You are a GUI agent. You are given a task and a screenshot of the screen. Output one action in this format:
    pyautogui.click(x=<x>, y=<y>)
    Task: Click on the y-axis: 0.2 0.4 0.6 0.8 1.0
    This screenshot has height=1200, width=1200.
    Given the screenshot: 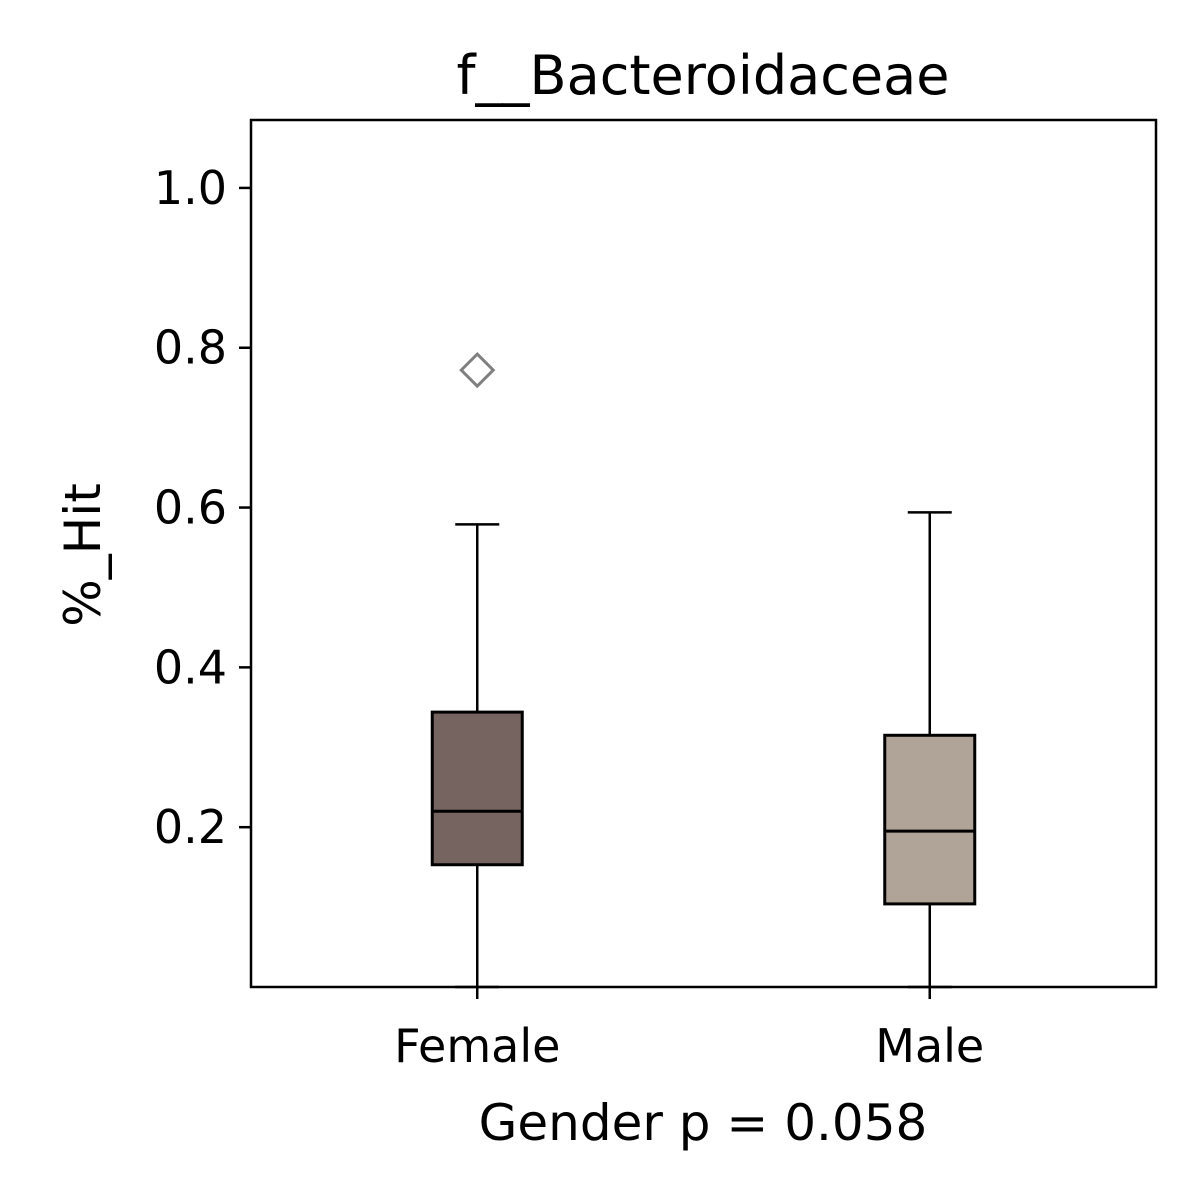 What is the action you would take?
    pyautogui.click(x=202, y=507)
    